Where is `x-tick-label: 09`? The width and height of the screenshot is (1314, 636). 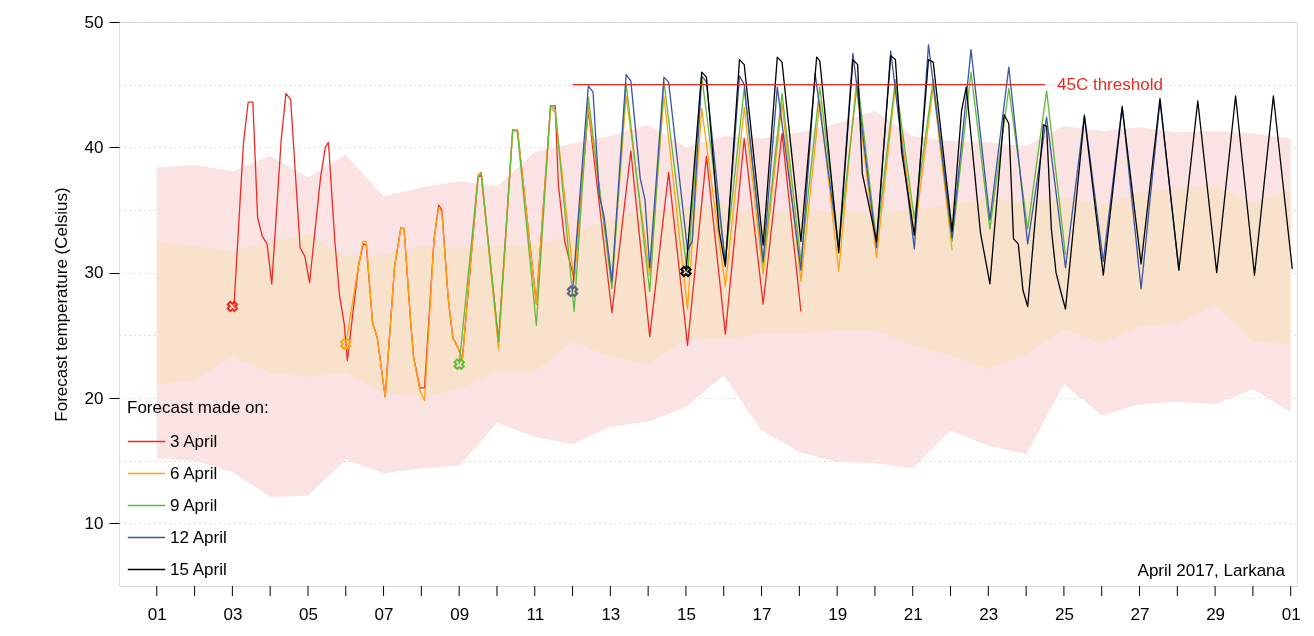
x-tick-label: 09 is located at coordinates (460, 614).